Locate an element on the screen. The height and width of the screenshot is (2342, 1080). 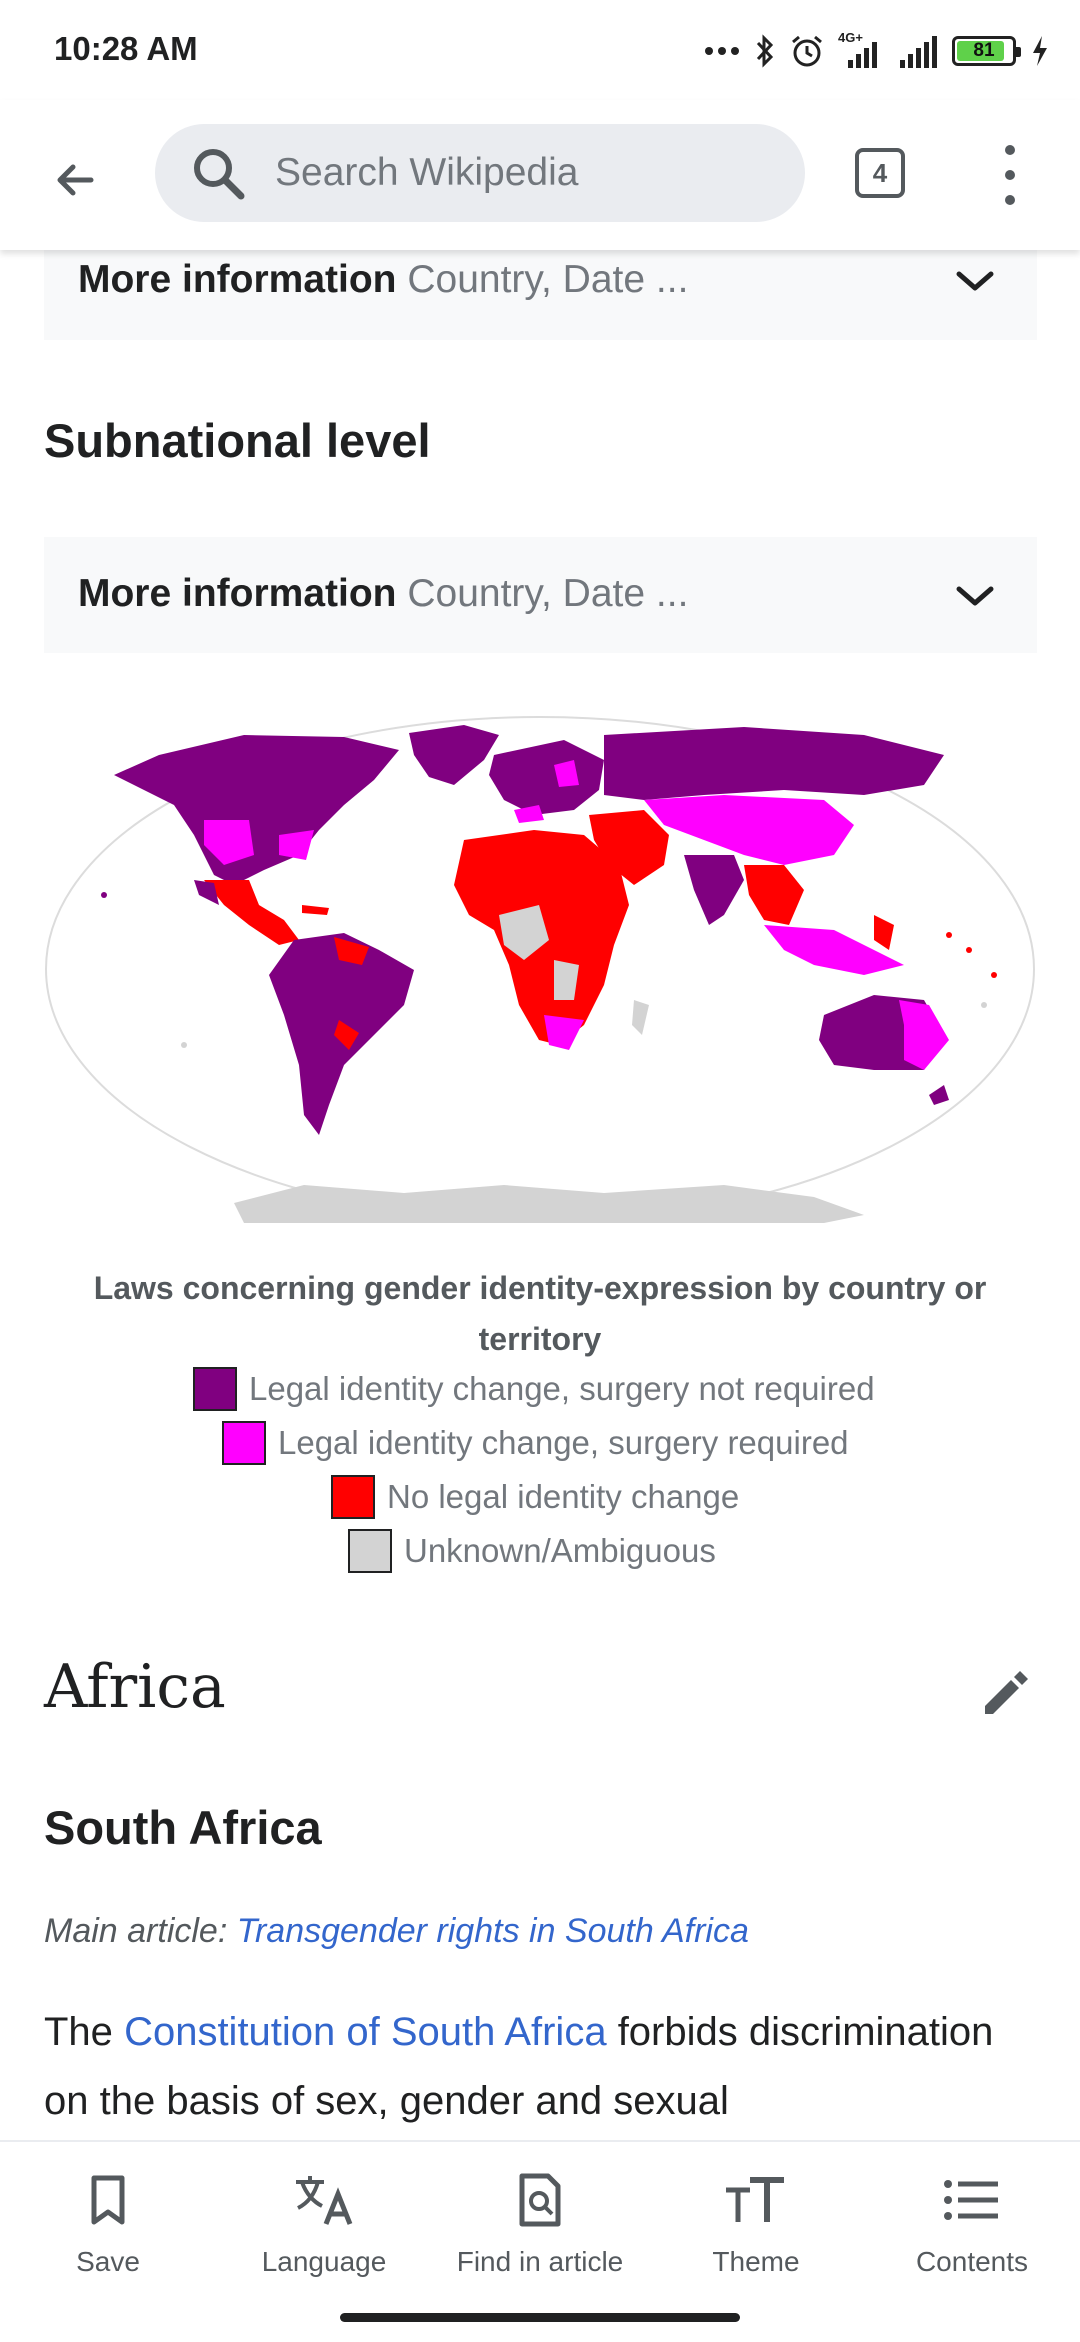
subnational-heading: Subnational level is located at coordinates (237, 440).